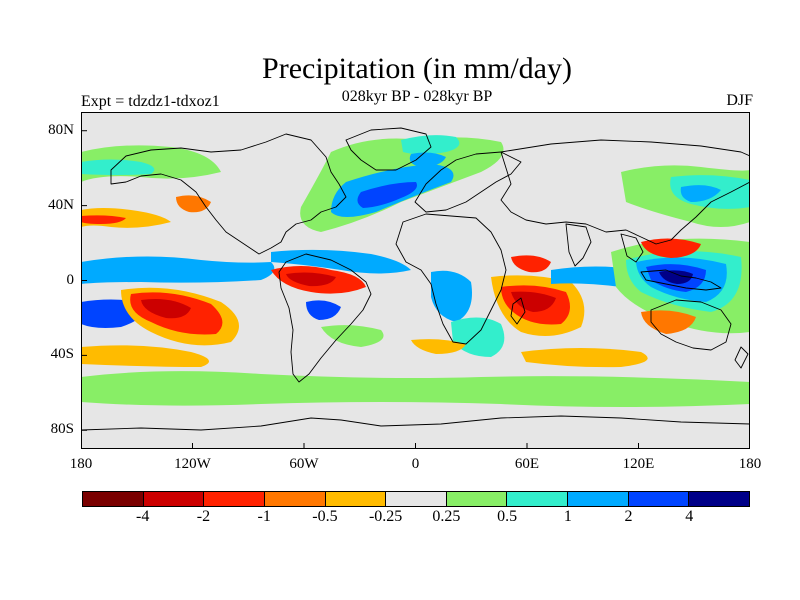 The height and width of the screenshot is (600, 800). I want to click on indian-ocean-core, so click(533, 301).